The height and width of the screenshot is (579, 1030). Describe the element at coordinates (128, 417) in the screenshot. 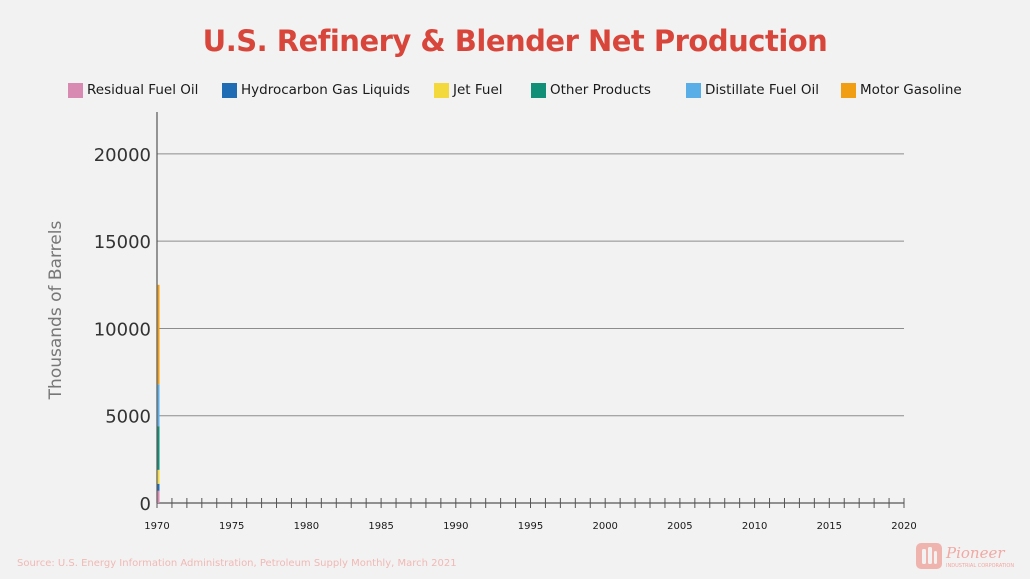

I see `y-tick-label: 5000` at that location.